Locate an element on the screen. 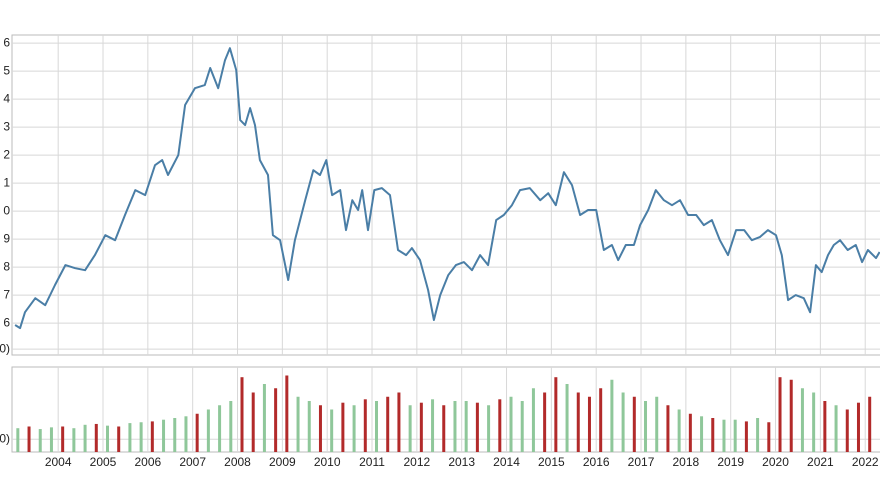  y-tick-label: 1 is located at coordinates (6, 182).